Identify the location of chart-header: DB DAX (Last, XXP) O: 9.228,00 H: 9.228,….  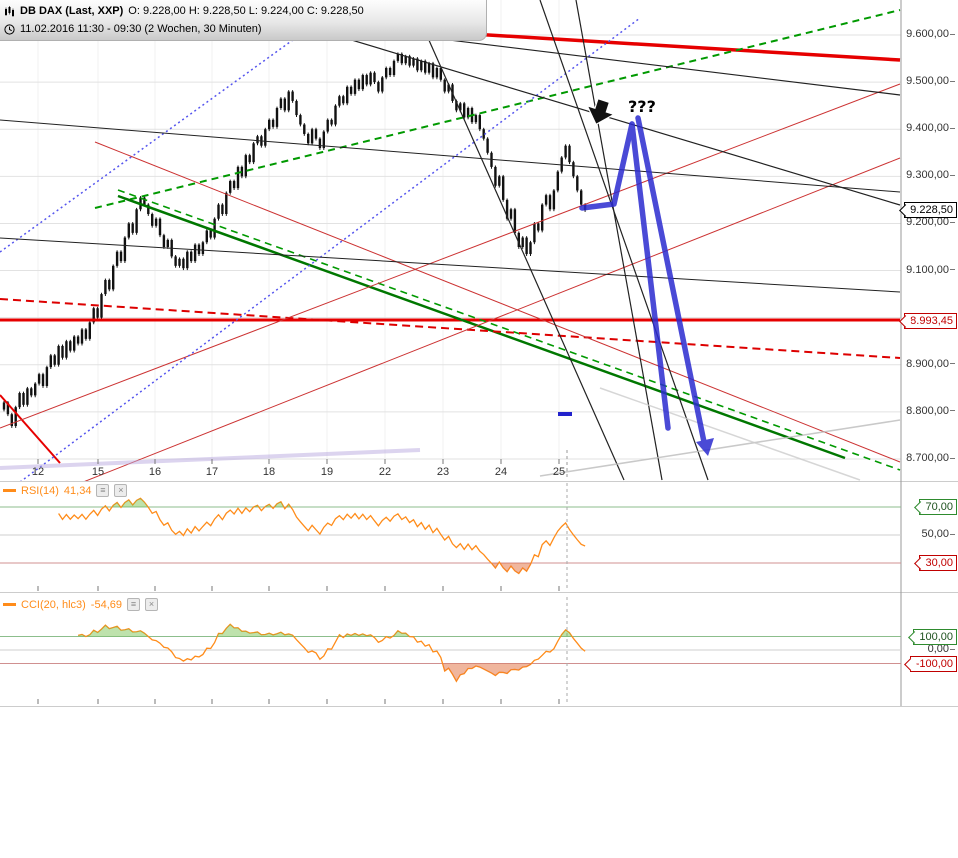
(243, 20).